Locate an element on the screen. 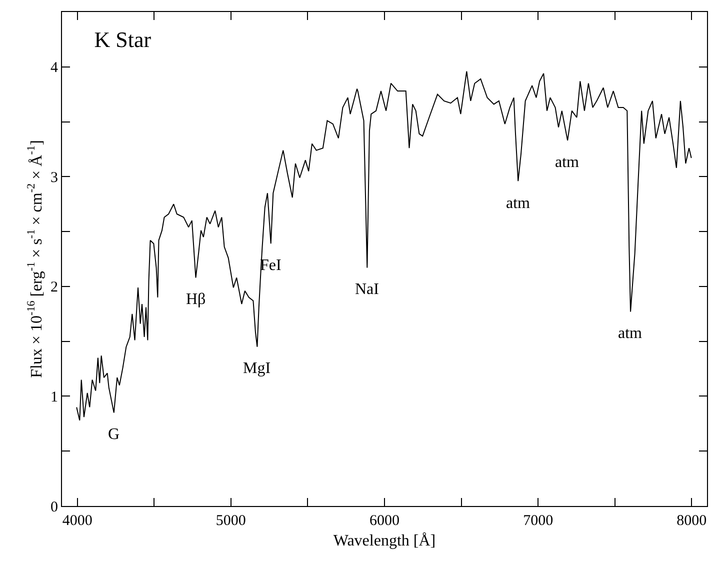  y-tick-label: 3 is located at coordinates (54, 178).